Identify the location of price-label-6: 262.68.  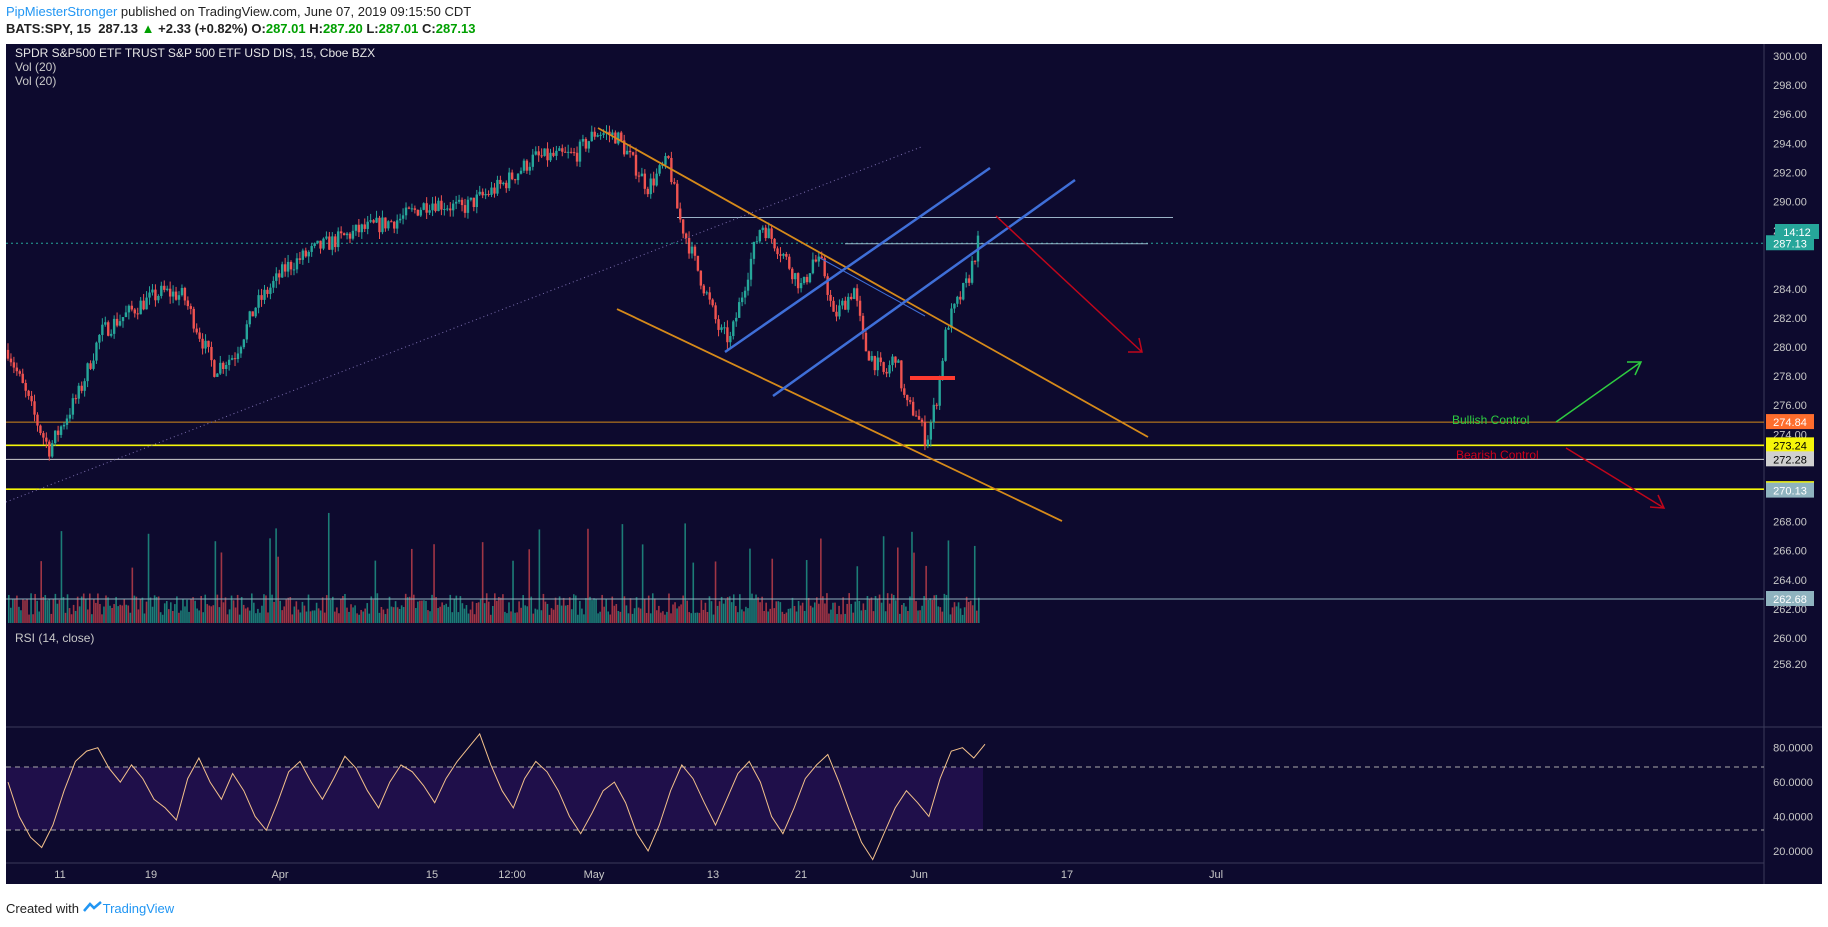
(1790, 600).